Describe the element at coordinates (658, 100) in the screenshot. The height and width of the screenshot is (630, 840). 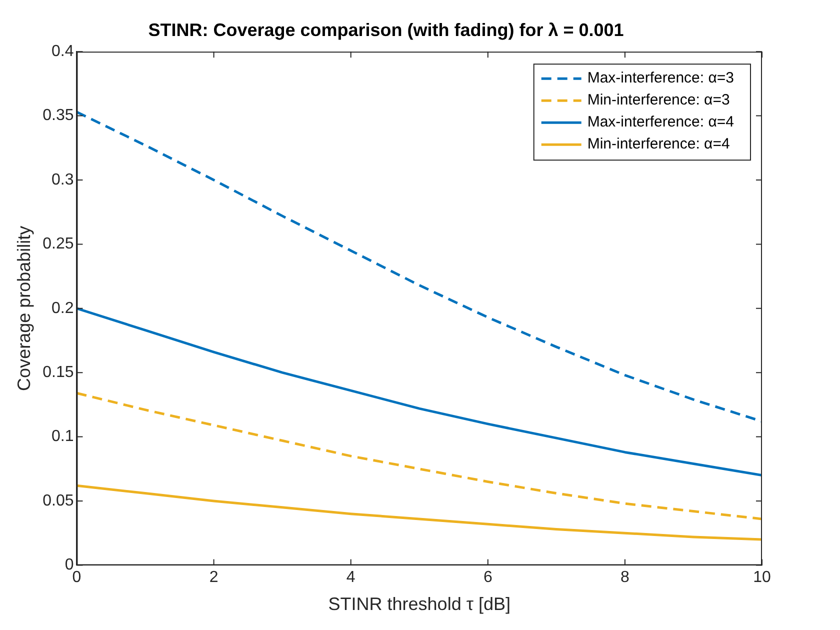
I see `legend-label: Min-interference: α=3` at that location.